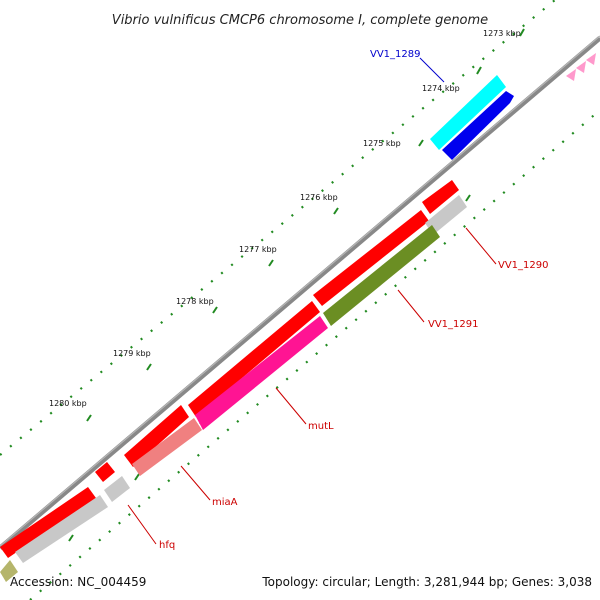  Describe the element at coordinates (225, 502) in the screenshot. I see `label-miaa: miaA` at that location.